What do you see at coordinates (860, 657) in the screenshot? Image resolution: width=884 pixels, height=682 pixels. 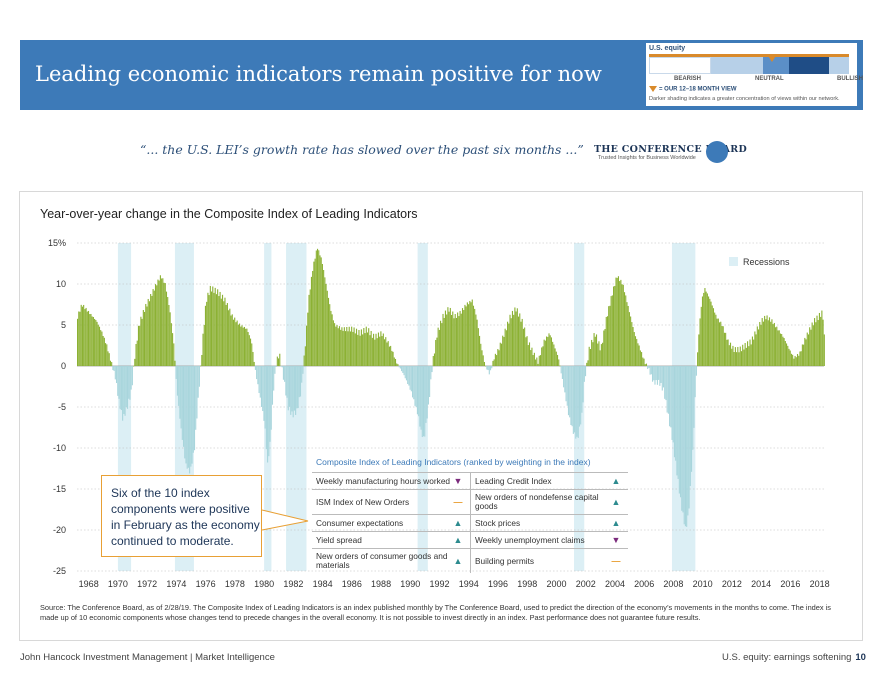 I see `page-number: 10` at bounding box center [860, 657].